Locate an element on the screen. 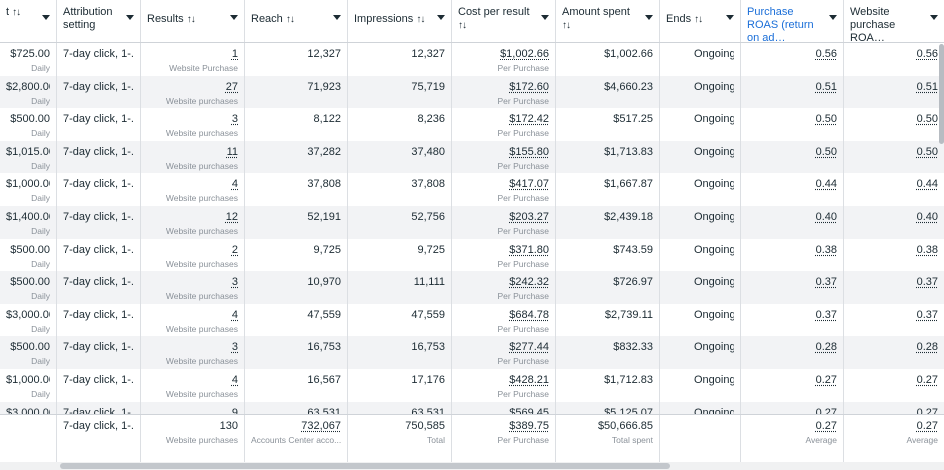 The height and width of the screenshot is (470, 944). header-results: Results ↑↓ is located at coordinates (193, 21).